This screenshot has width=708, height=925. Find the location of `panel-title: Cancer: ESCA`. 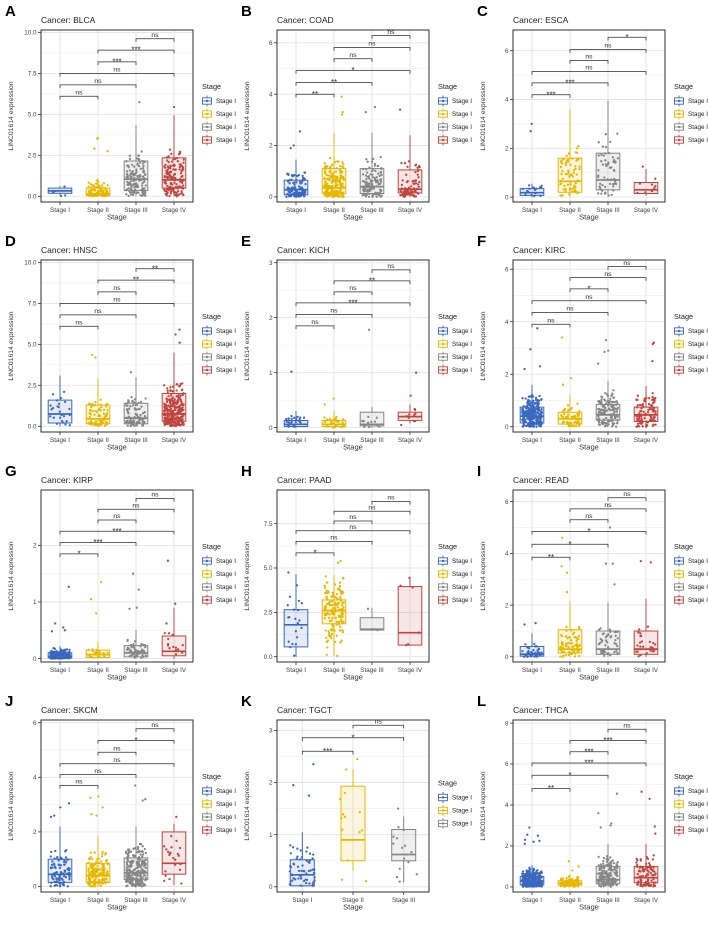

panel-title: Cancer: ESCA is located at coordinates (541, 20).